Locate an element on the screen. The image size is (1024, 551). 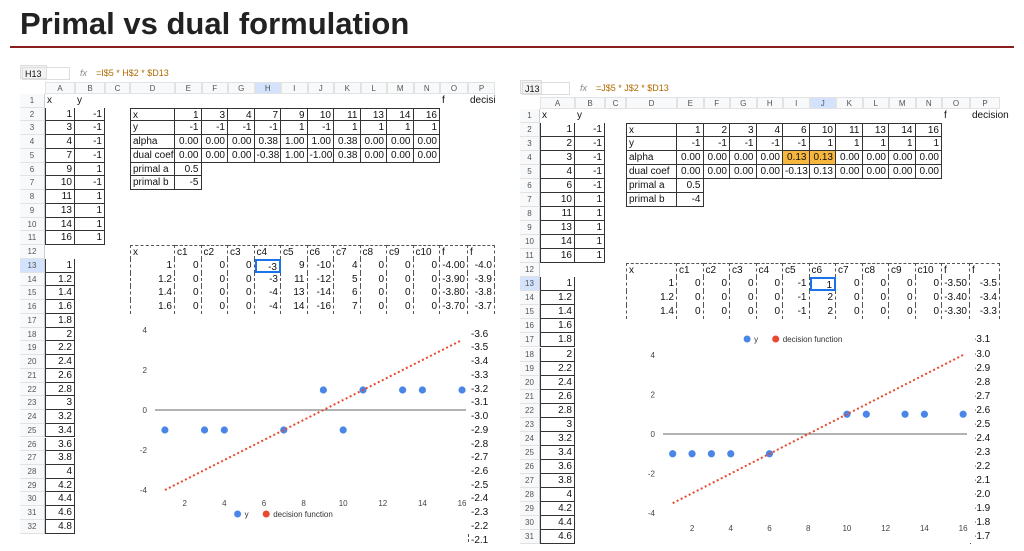
x-cell: 1 is located at coordinates (557, 284).